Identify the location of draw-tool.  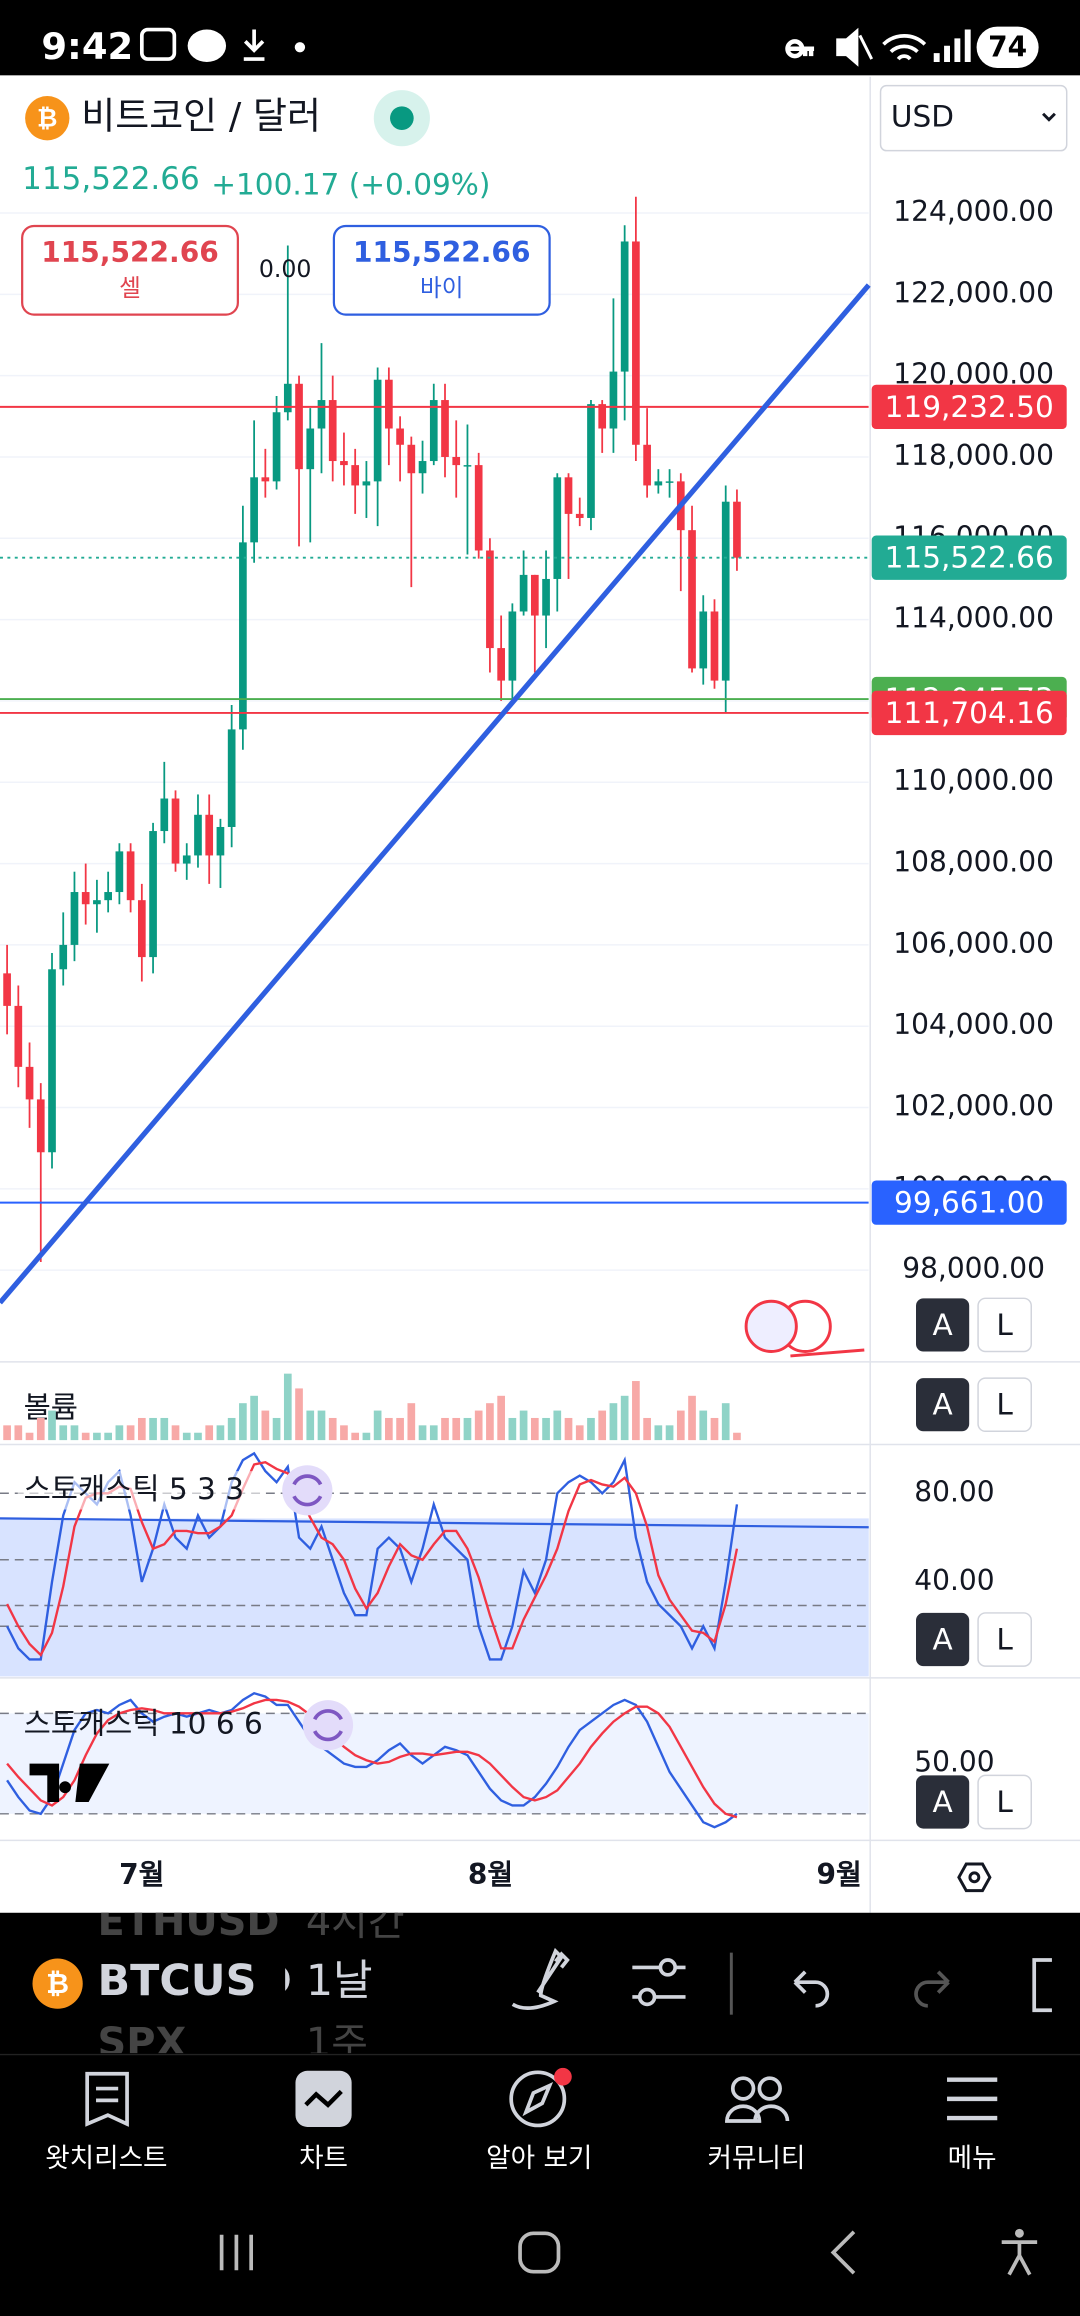
(540, 1978).